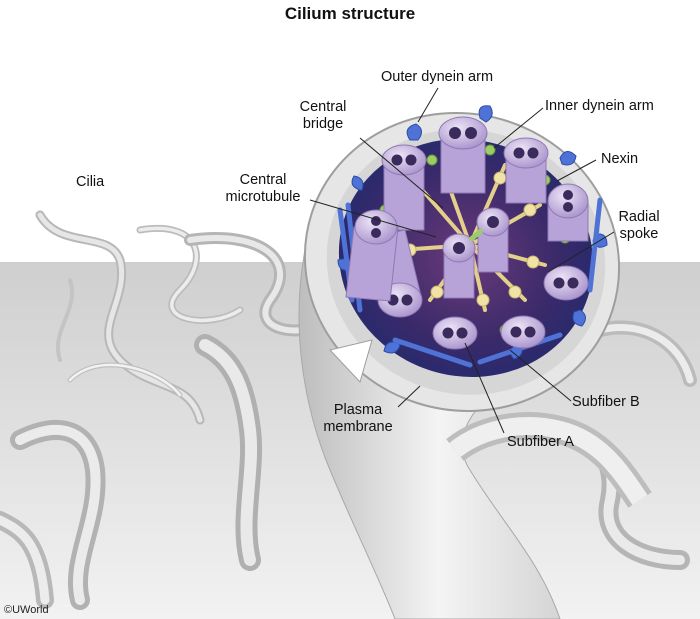 The width and height of the screenshot is (700, 619). I want to click on label-plasma-membrane: Plasma membrane, so click(358, 418).